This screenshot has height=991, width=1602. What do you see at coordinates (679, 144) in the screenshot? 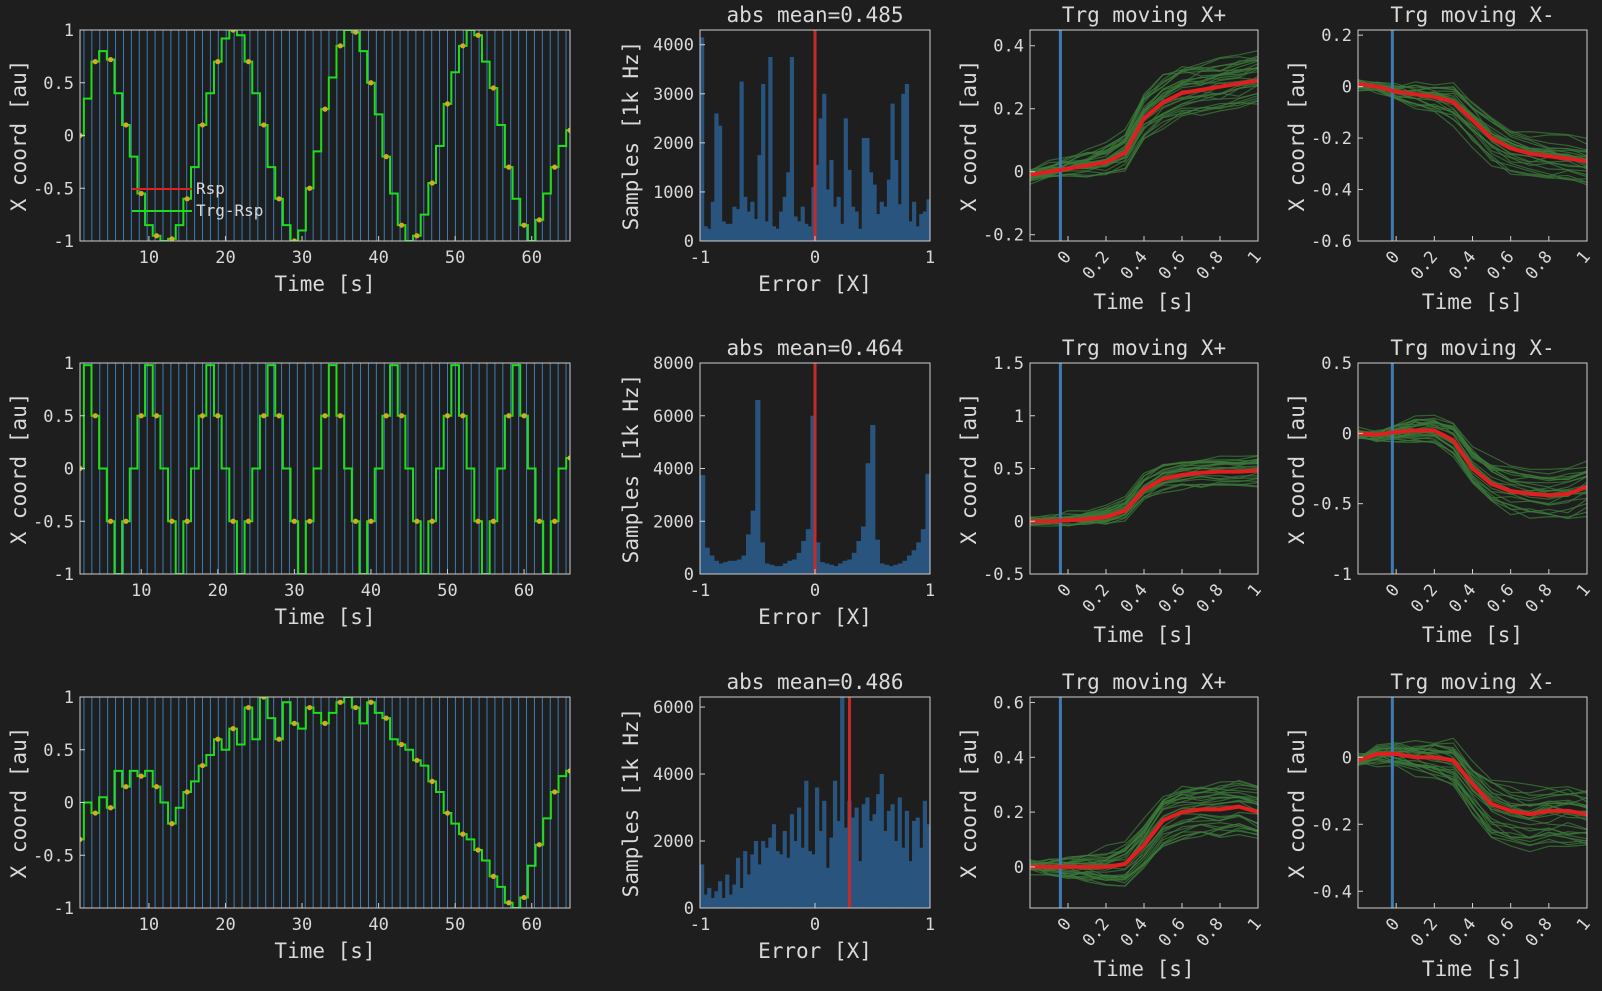
I see `y-ticks: 0 1000 2000 3000 4000` at bounding box center [679, 144].